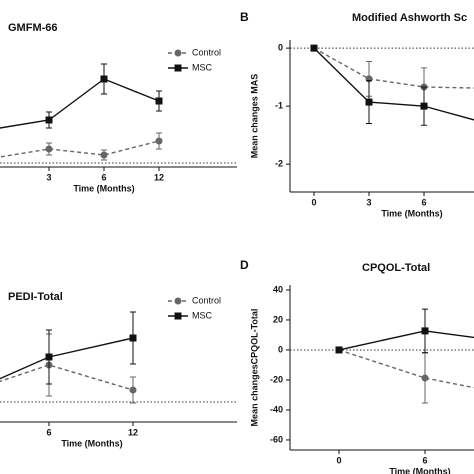  What do you see at coordinates (279, 106) in the screenshot?
I see `y-tick-label: -1` at bounding box center [279, 106].